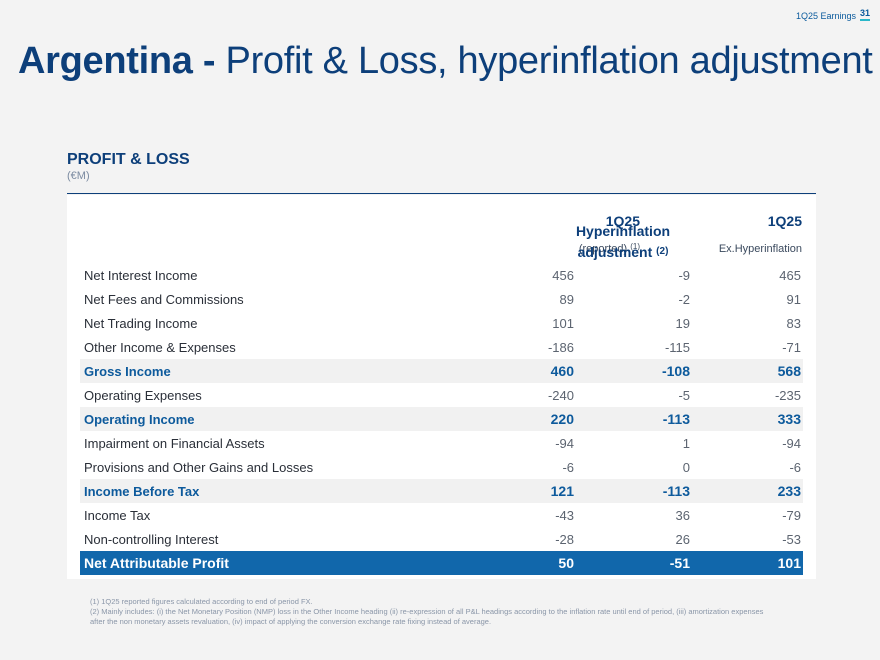 This screenshot has height=660, width=880. Describe the element at coordinates (622, 221) in the screenshot. I see `col-reported-period: 1Q25` at that location.